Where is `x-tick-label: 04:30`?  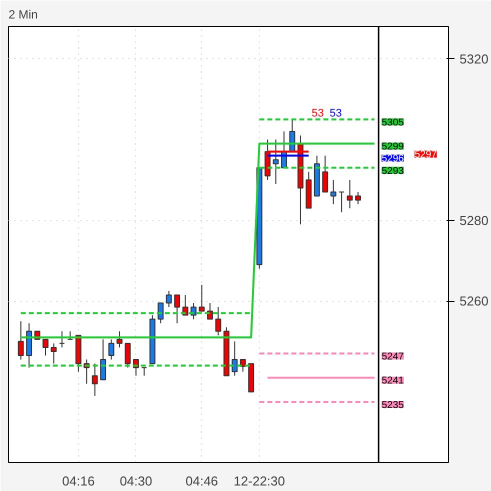 x-tick-label: 04:30 is located at coordinates (136, 481).